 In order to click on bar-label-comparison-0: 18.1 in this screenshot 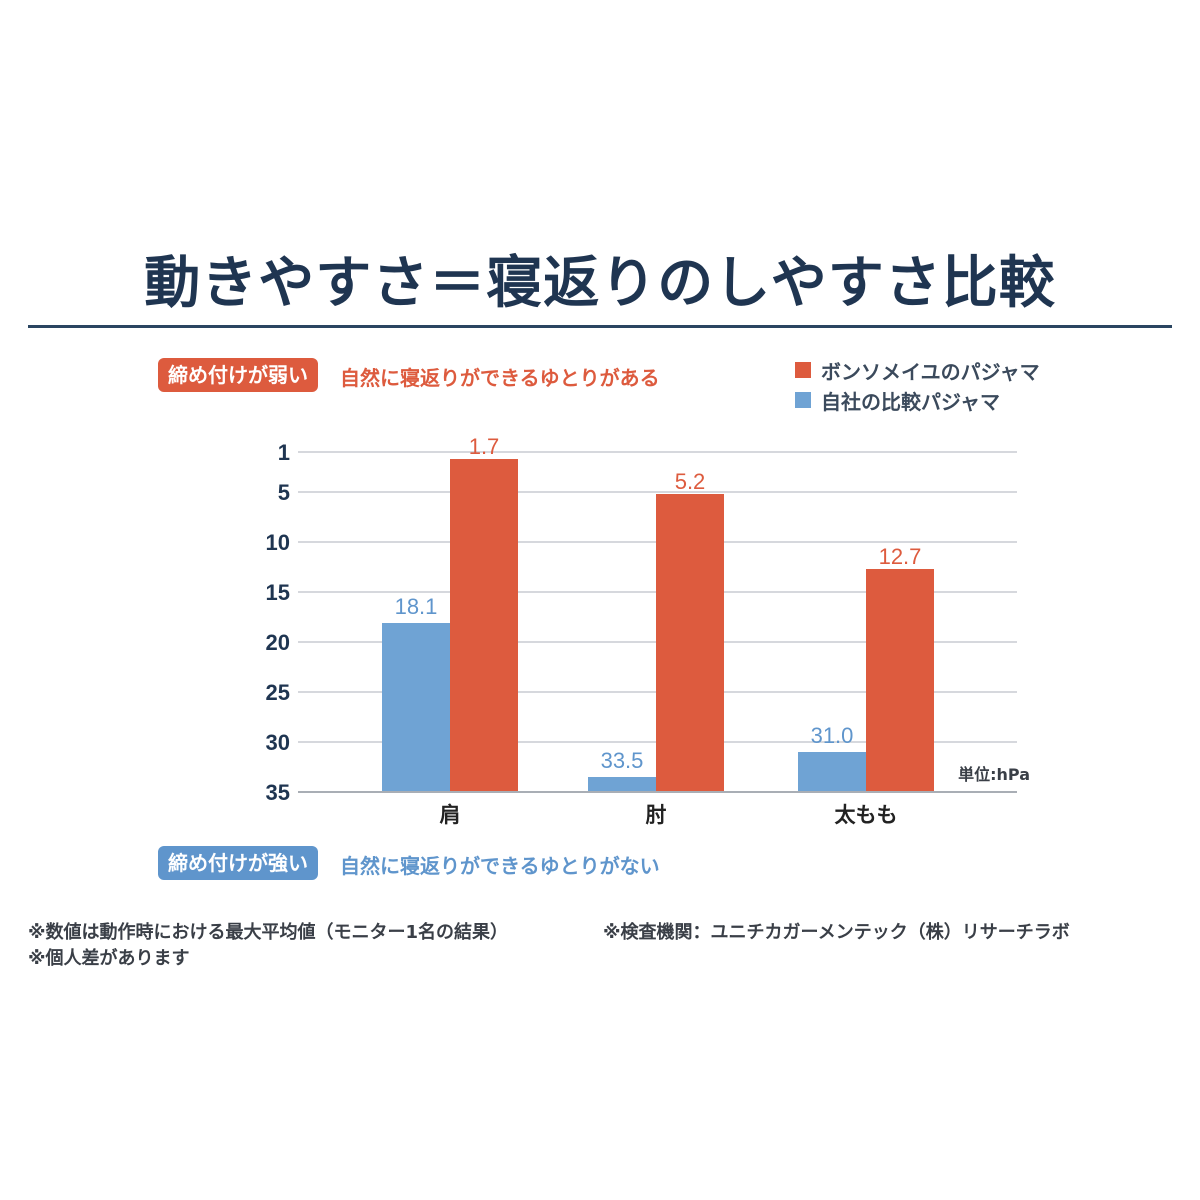, I will do `click(416, 606)`.